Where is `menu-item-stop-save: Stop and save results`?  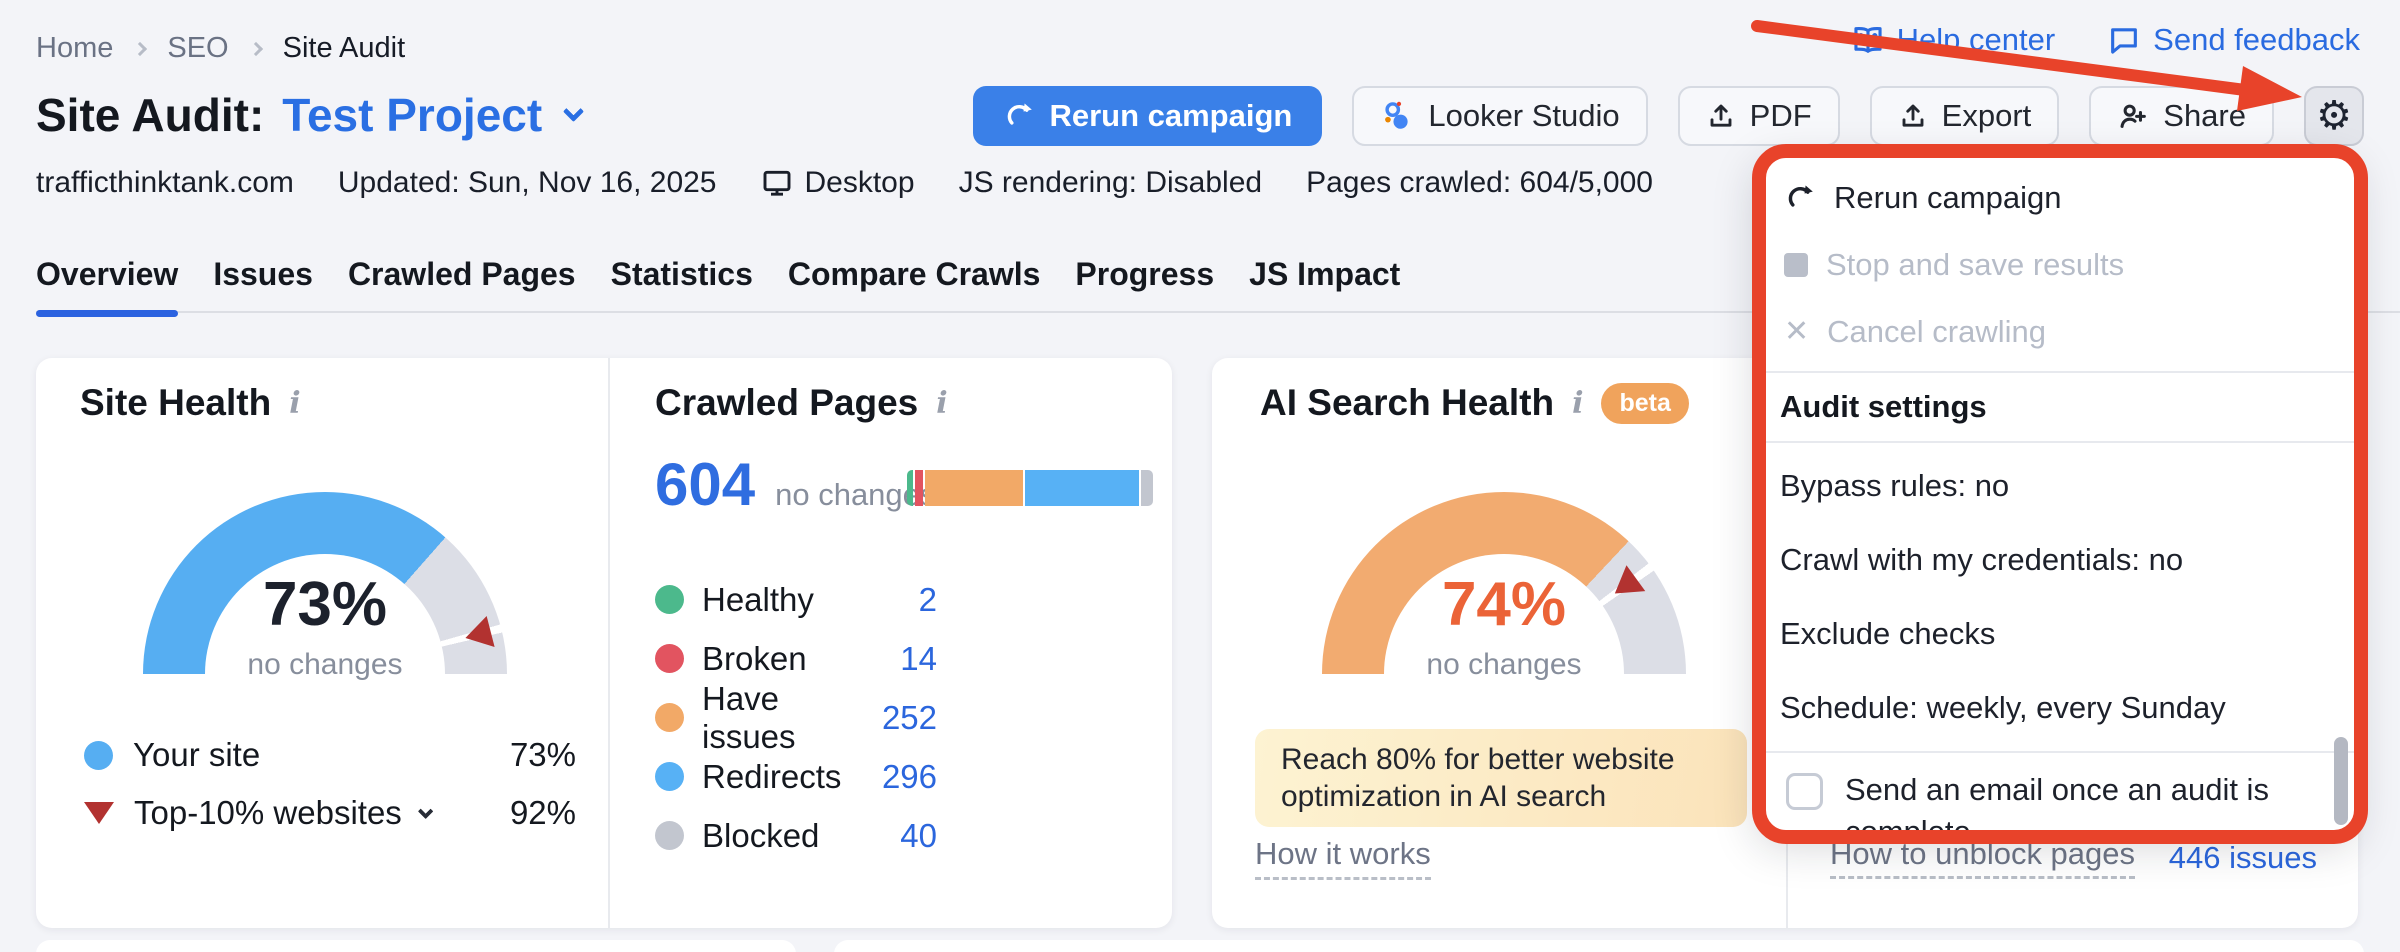
menu-item-stop-save: Stop and save results is located at coordinates (2056, 264).